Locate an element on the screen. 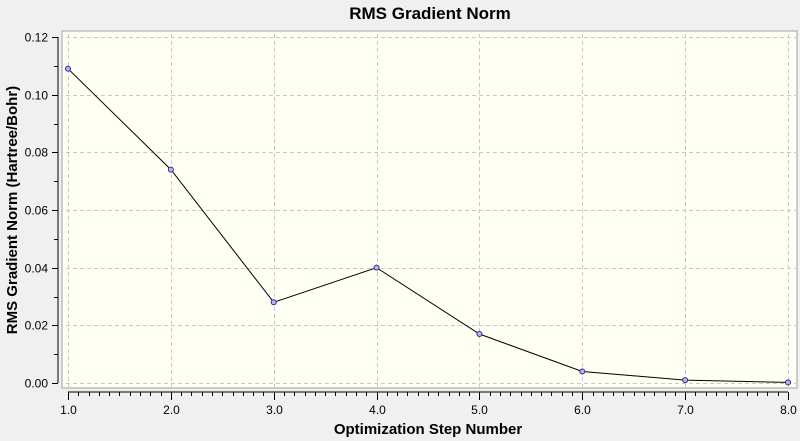  y-tick-label: 0.10 is located at coordinates (37, 96).